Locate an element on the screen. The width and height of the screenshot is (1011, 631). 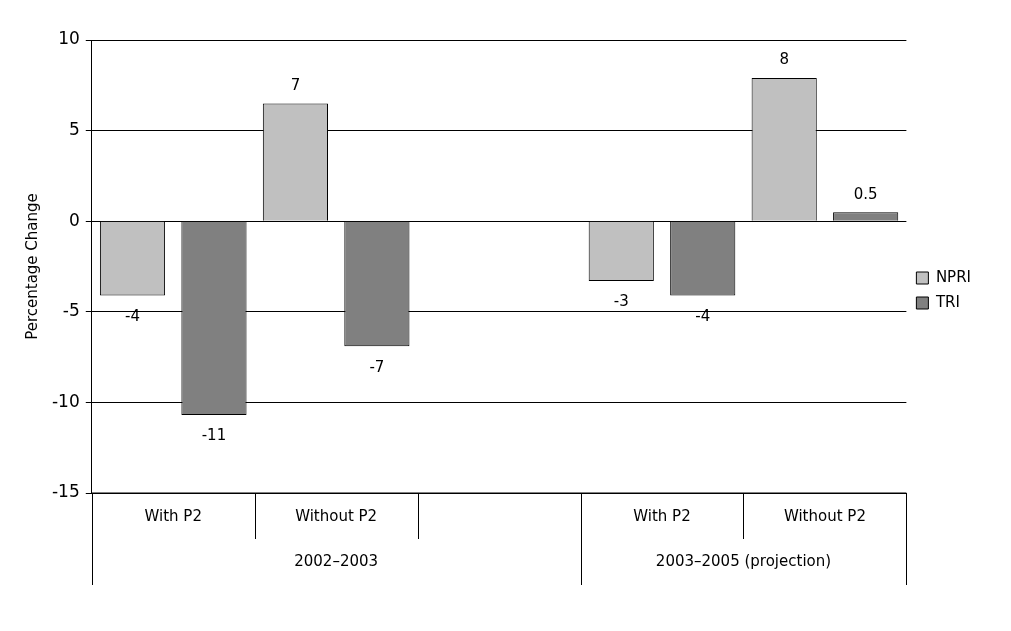
text: 2002–2003 is located at coordinates (336, 560).